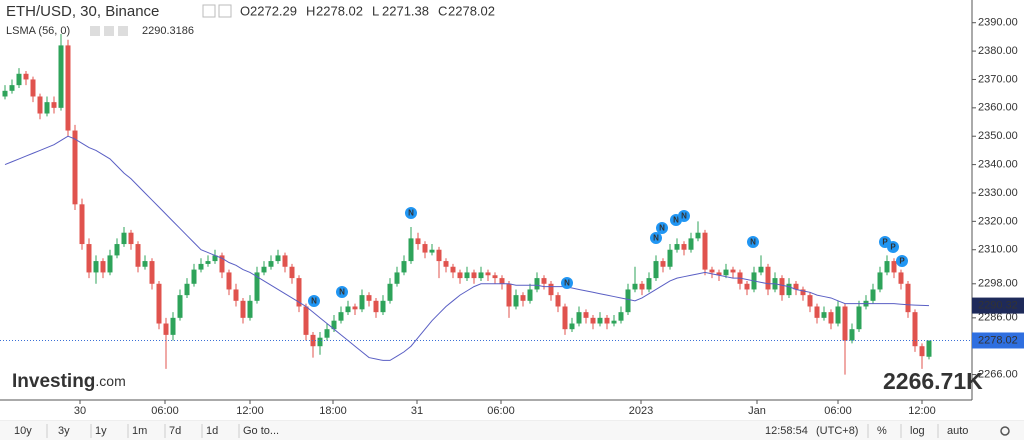  I want to click on logo-suffix: .com, so click(110, 381).